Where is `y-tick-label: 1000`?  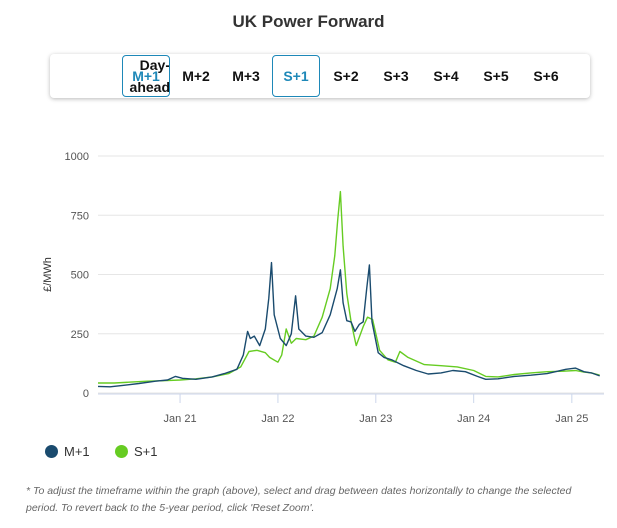
y-tick-label: 1000 is located at coordinates (77, 157).